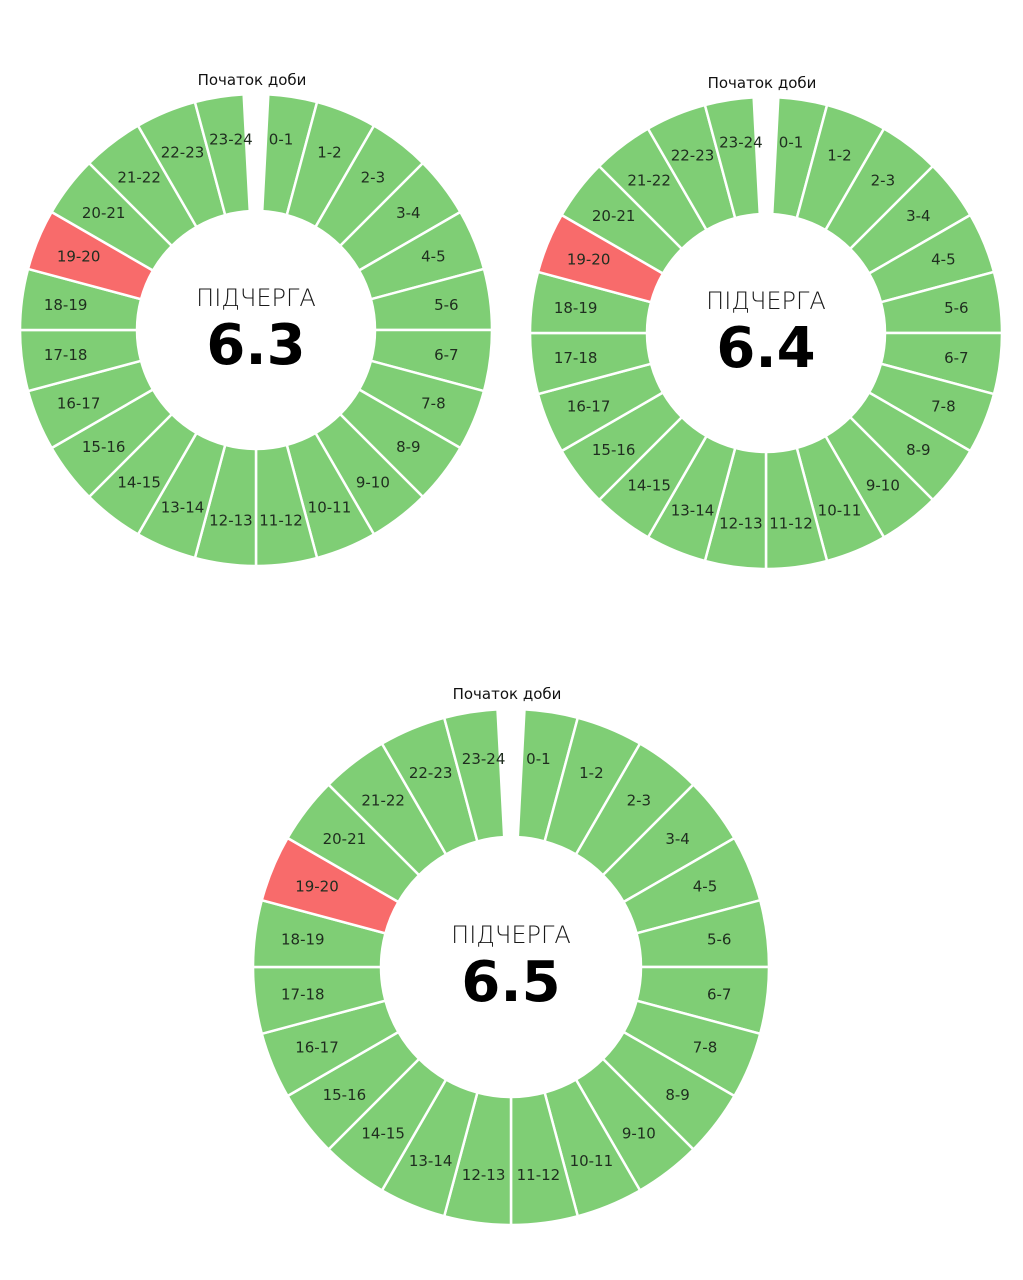 Image resolution: width=1023 pixels, height=1280 pixels. I want to click on subqueue-number: 6.4, so click(765, 348).